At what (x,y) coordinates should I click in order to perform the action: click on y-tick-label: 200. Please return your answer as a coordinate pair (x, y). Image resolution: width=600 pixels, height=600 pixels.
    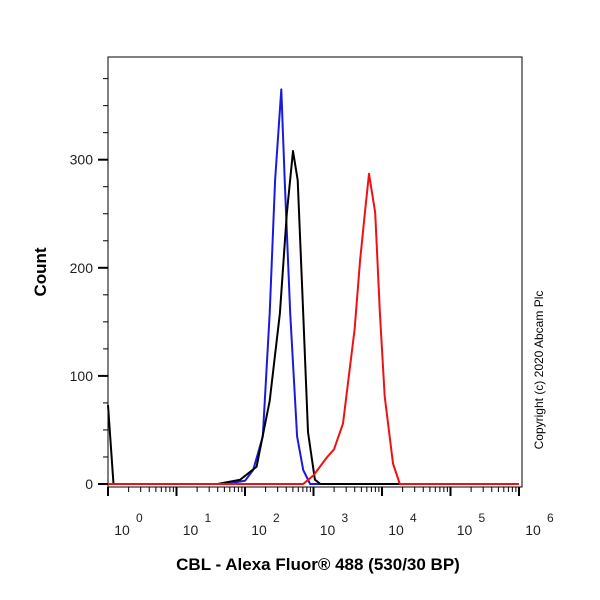
    Looking at the image, I should click on (82, 268).